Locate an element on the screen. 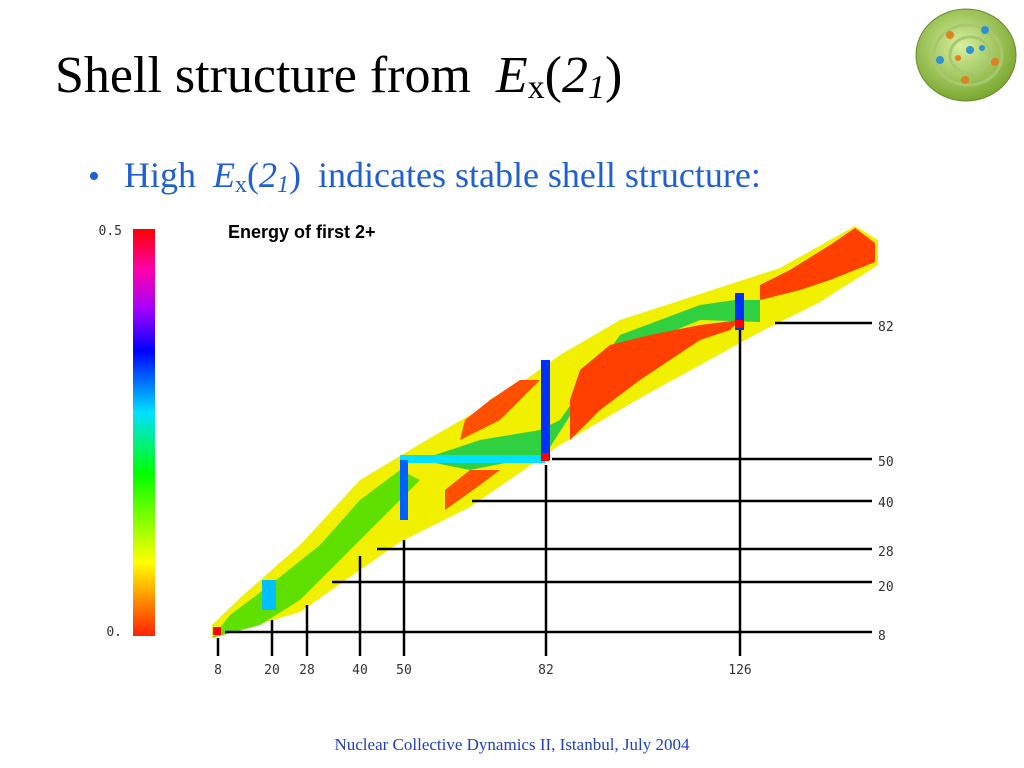 This screenshot has width=1024, height=768. proton-label: 82 is located at coordinates (886, 327).